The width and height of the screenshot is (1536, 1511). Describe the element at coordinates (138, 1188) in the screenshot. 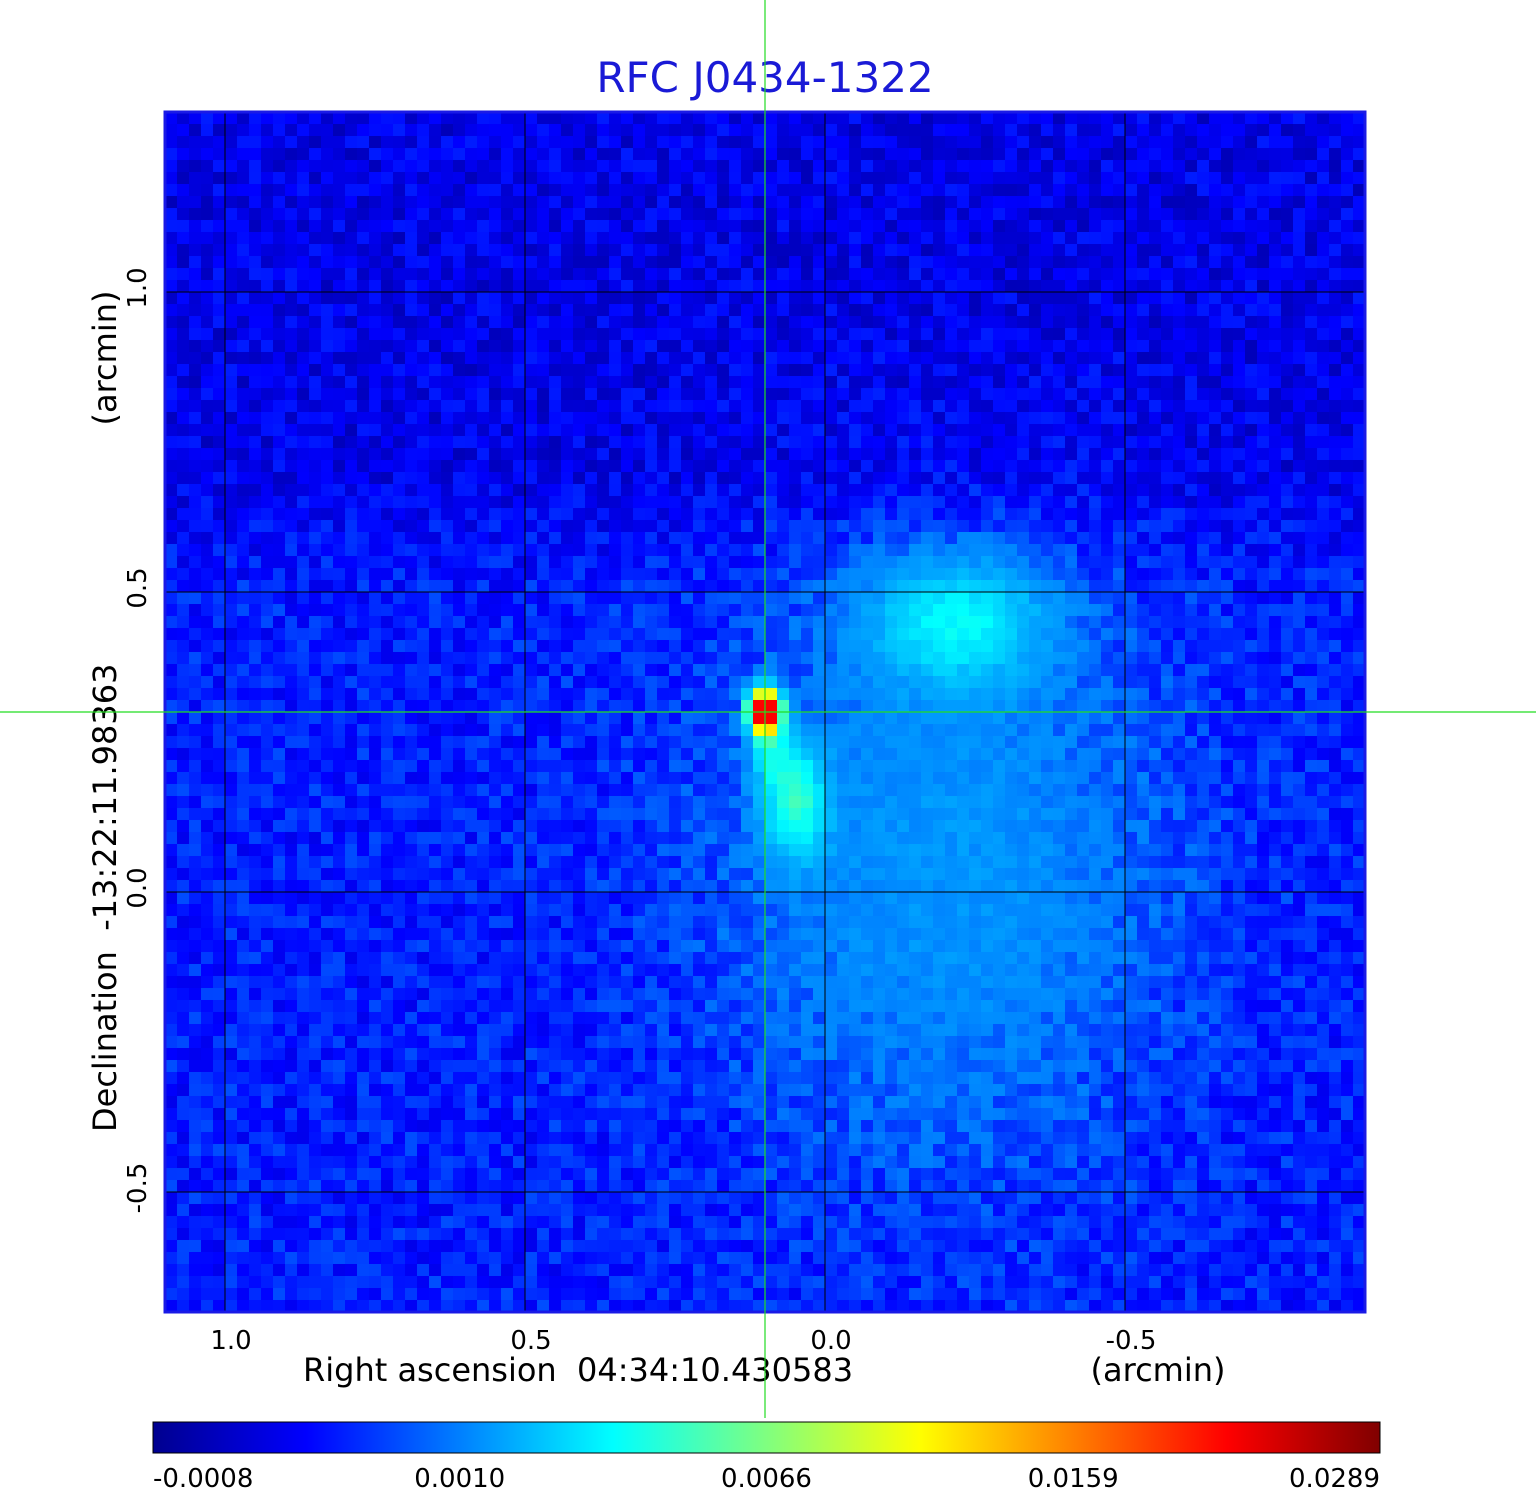

I see `y-tick-label: -0.5` at that location.